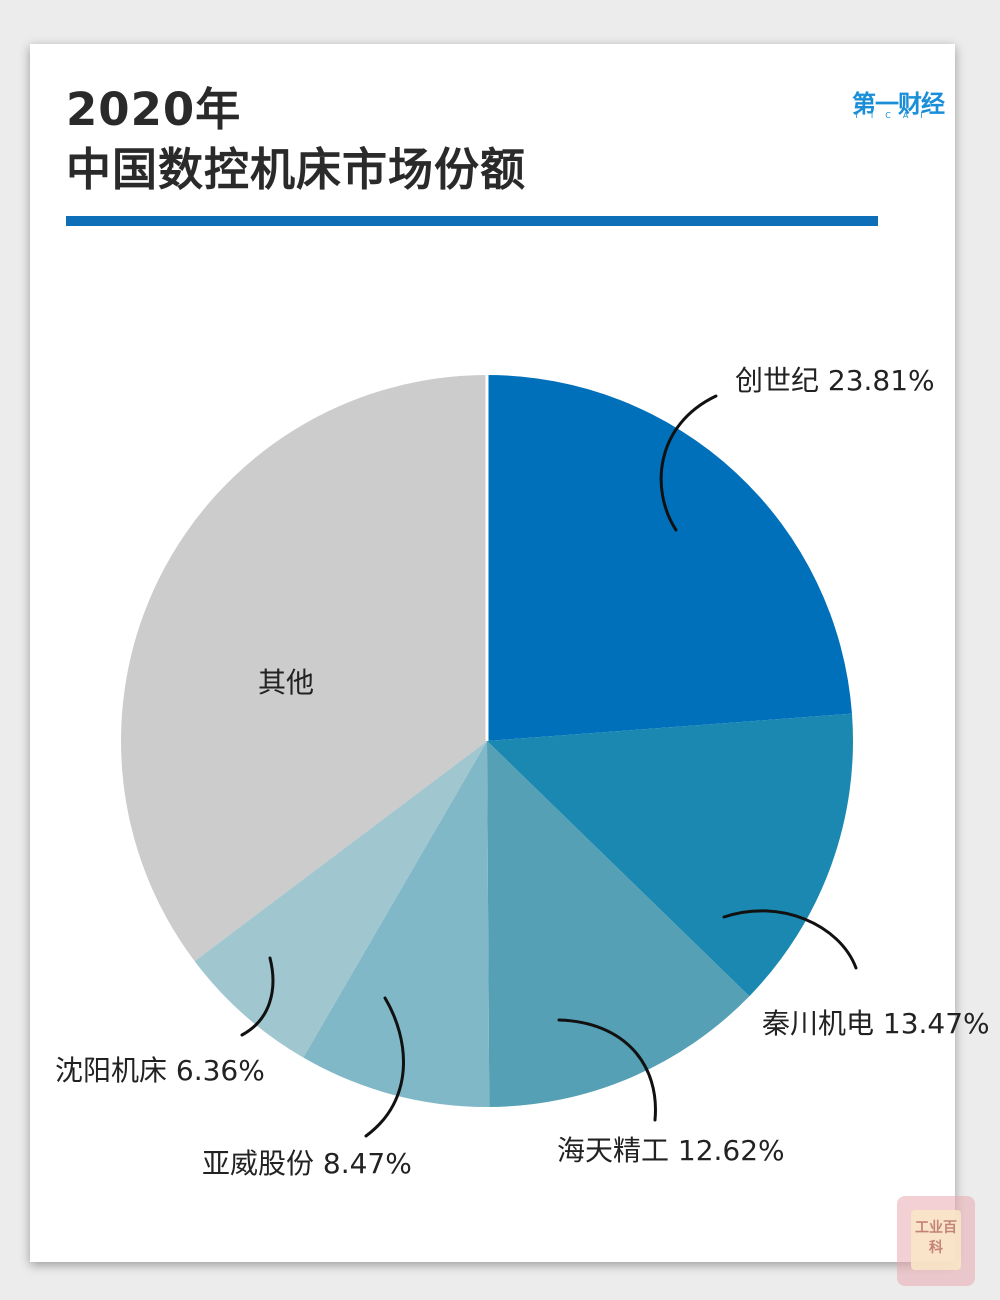  What do you see at coordinates (307, 1163) in the screenshot?
I see `slice-label-4: 亚威股份 8.47%` at bounding box center [307, 1163].